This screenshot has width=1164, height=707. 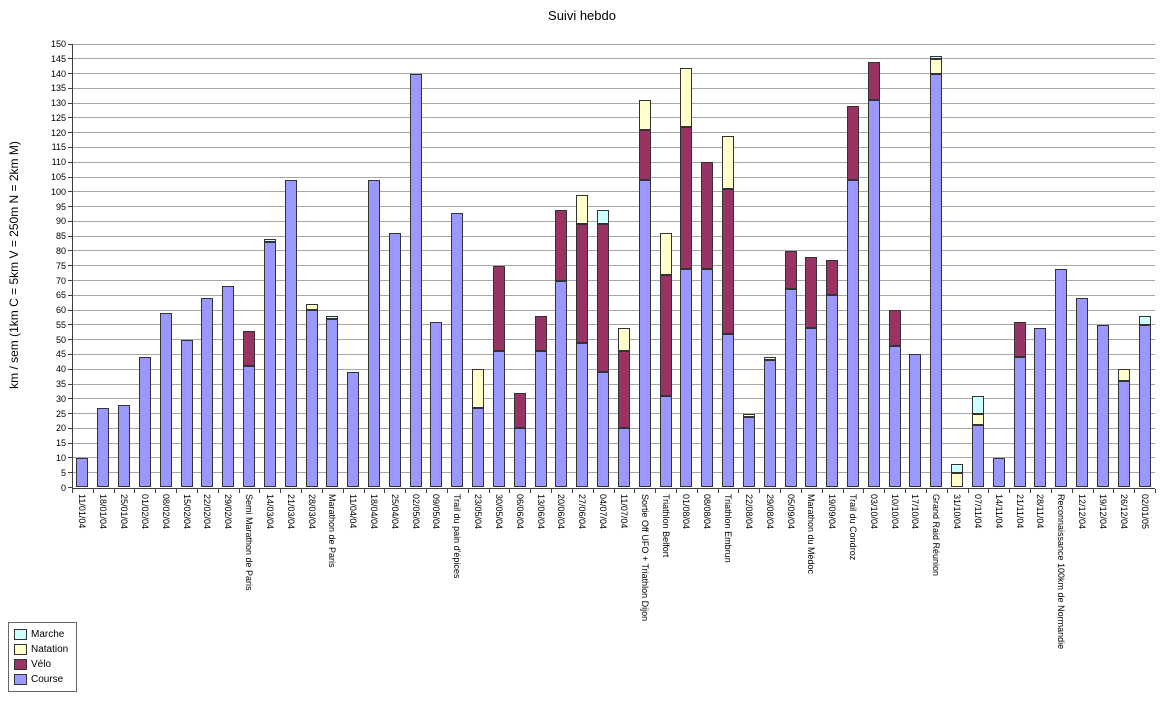 What do you see at coordinates (457, 535) in the screenshot?
I see `x-axis-label: Trail du pain d'épices` at bounding box center [457, 535].